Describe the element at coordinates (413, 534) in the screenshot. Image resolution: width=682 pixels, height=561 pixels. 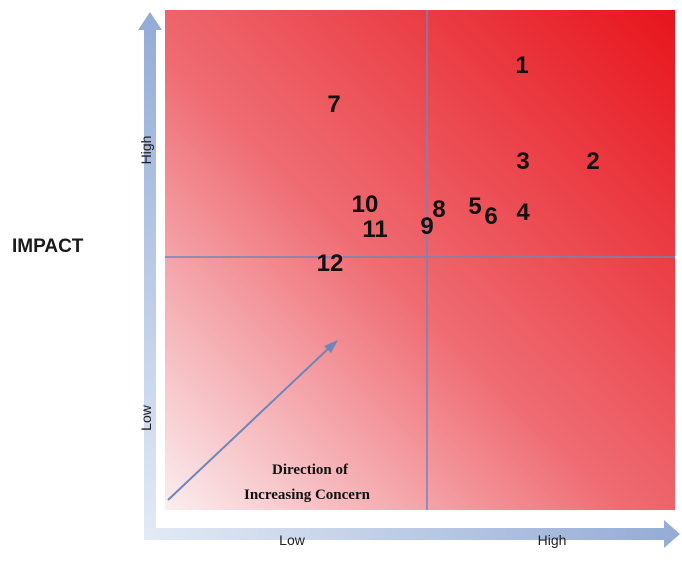
I see `x-axis-arrow` at that location.